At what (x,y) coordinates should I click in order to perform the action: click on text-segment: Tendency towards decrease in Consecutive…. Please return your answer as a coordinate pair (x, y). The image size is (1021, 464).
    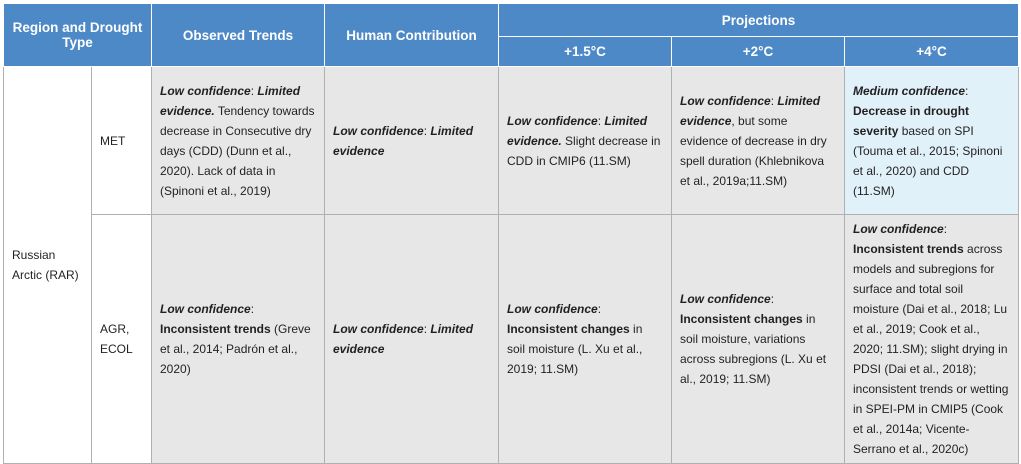
    Looking at the image, I should click on (237, 150).